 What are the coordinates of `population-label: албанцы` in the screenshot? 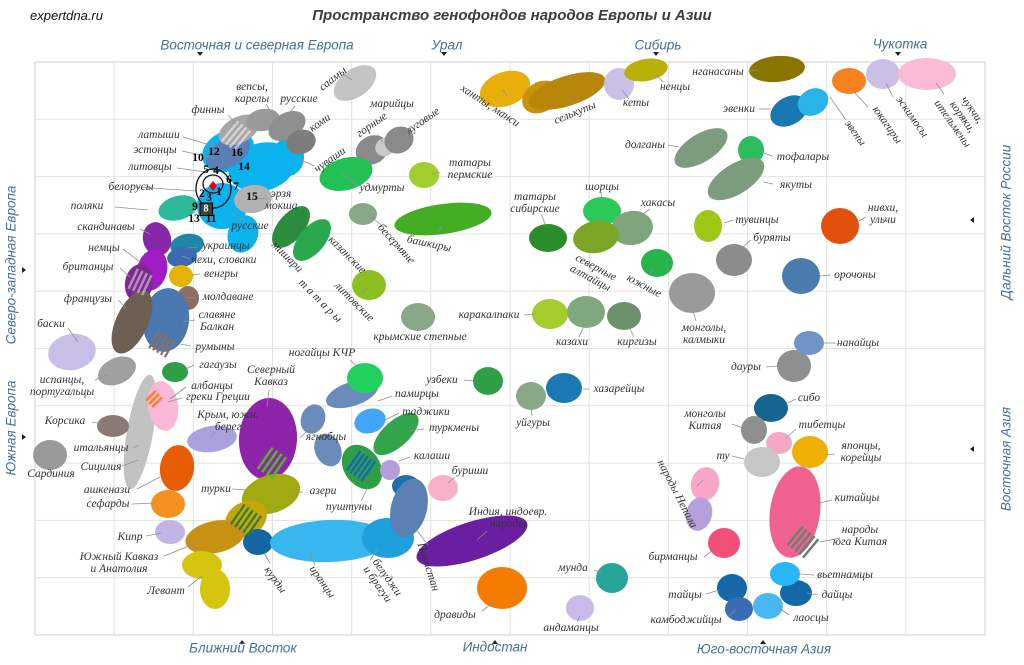 It's located at (212, 385).